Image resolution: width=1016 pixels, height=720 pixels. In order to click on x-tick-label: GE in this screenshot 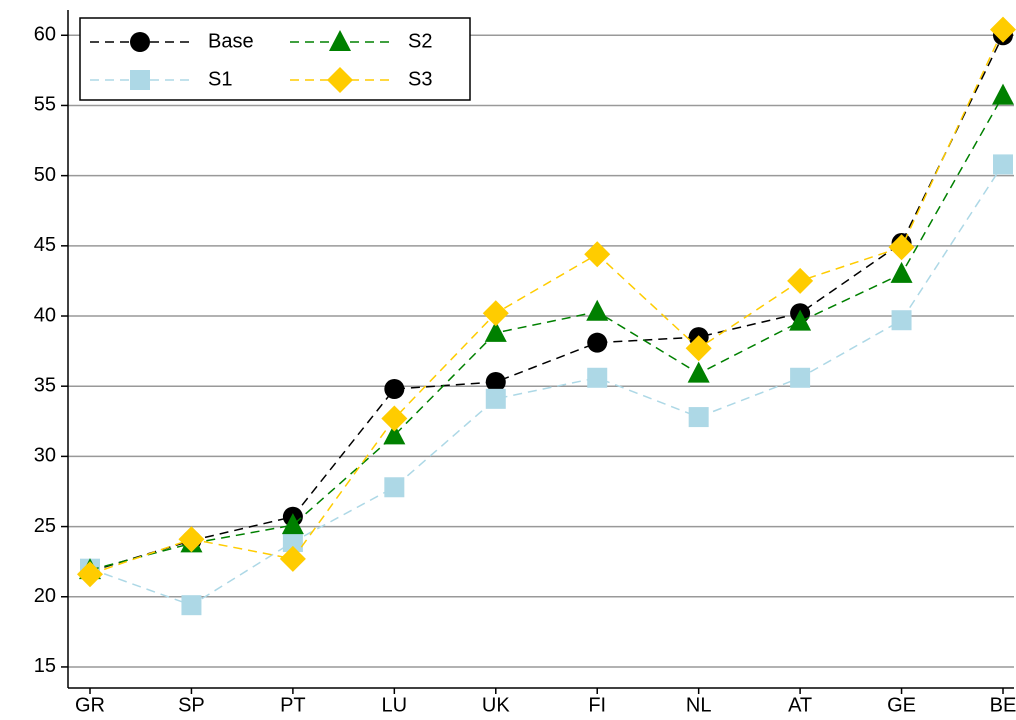, I will do `click(901, 705)`.